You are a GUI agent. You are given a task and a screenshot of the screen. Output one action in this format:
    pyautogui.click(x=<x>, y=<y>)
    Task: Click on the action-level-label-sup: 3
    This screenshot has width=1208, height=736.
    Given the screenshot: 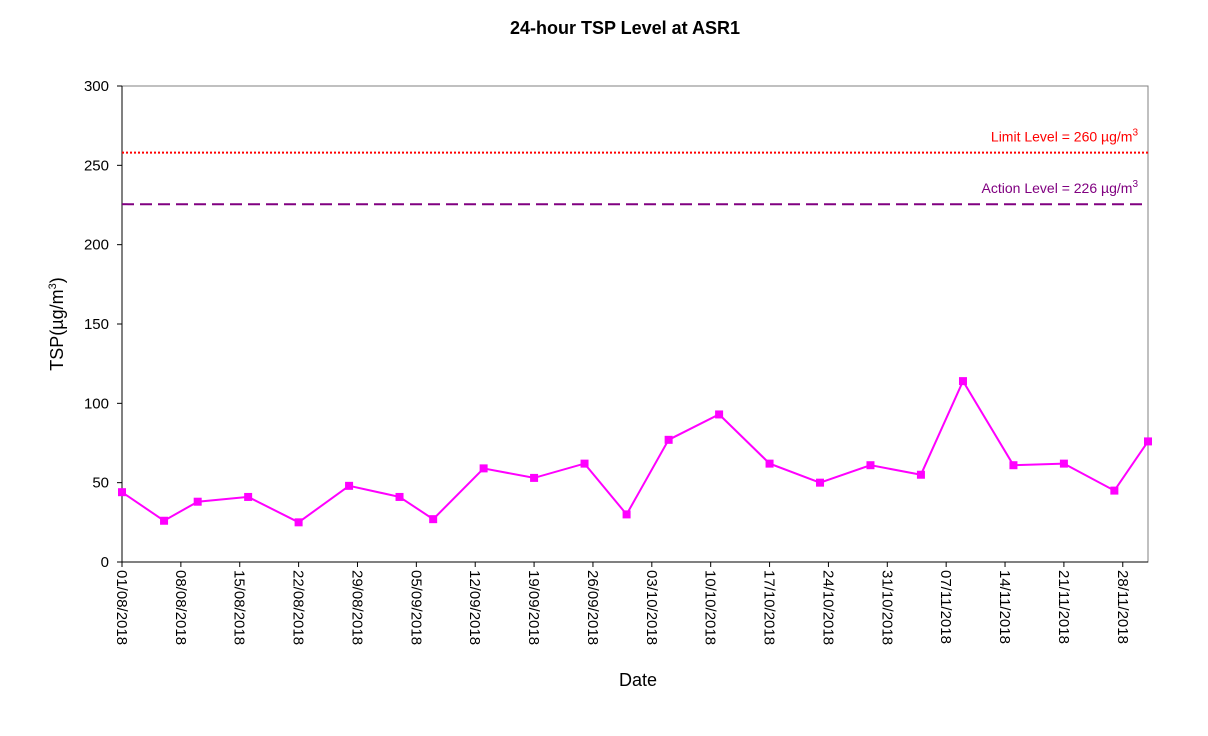 What is the action you would take?
    pyautogui.click(x=1135, y=184)
    